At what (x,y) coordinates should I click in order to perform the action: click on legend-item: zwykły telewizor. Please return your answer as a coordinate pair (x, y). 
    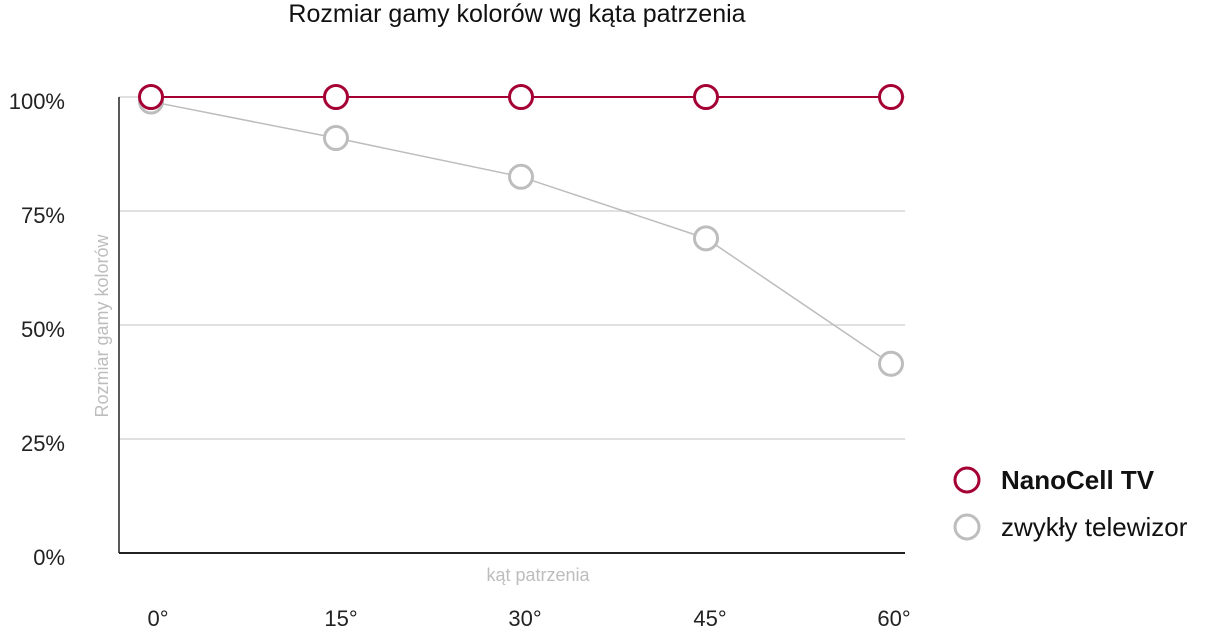
    Looking at the image, I should click on (1070, 527).